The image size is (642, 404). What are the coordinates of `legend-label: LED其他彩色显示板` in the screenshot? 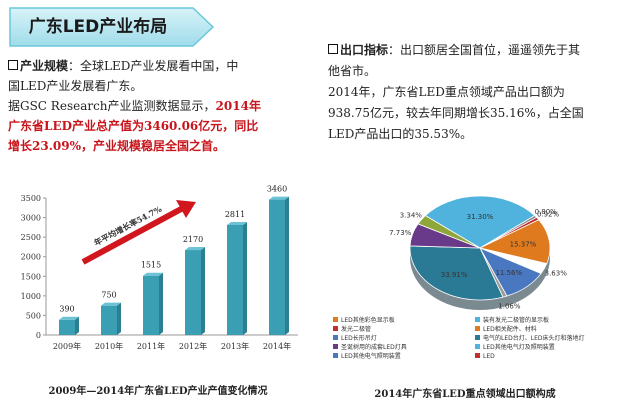 It's located at (368, 320).